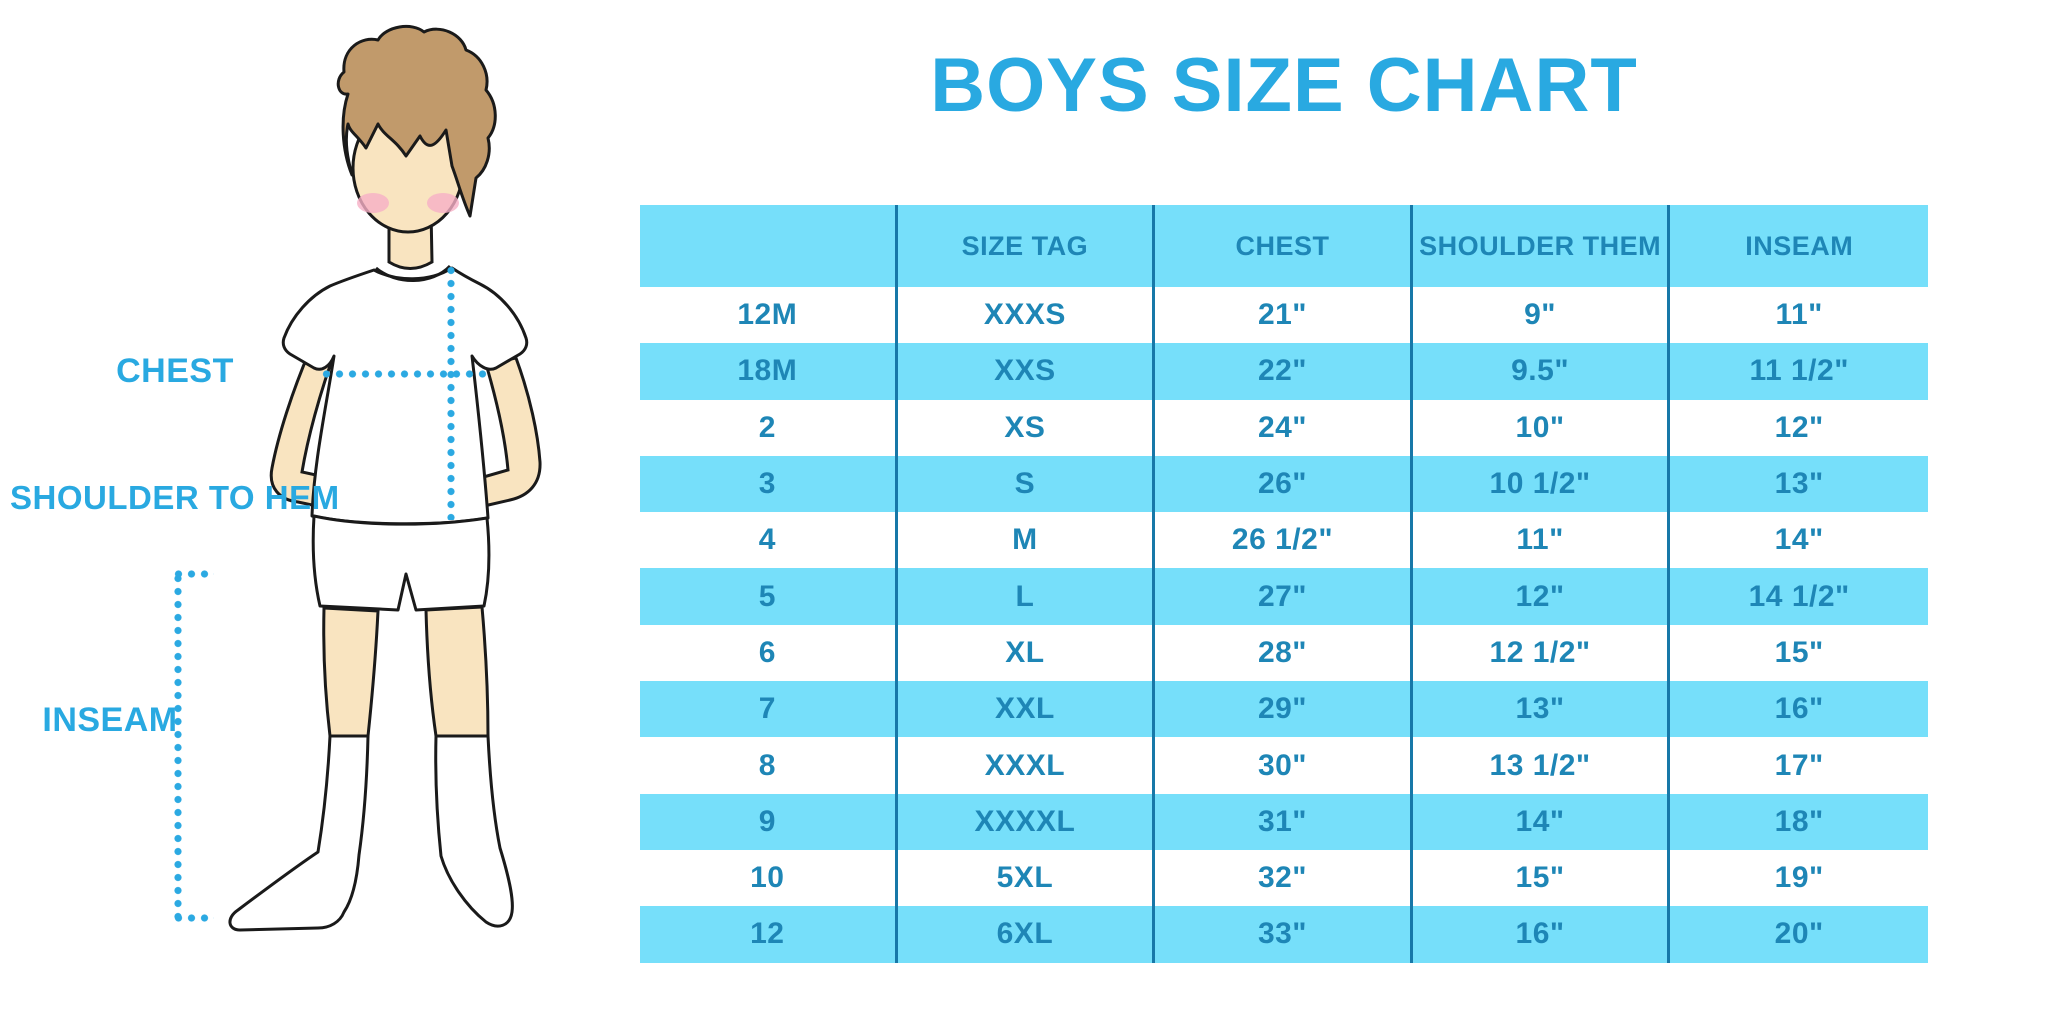 This screenshot has height=1024, width=2048. Describe the element at coordinates (416, 121) in the screenshot. I see `hair` at that location.